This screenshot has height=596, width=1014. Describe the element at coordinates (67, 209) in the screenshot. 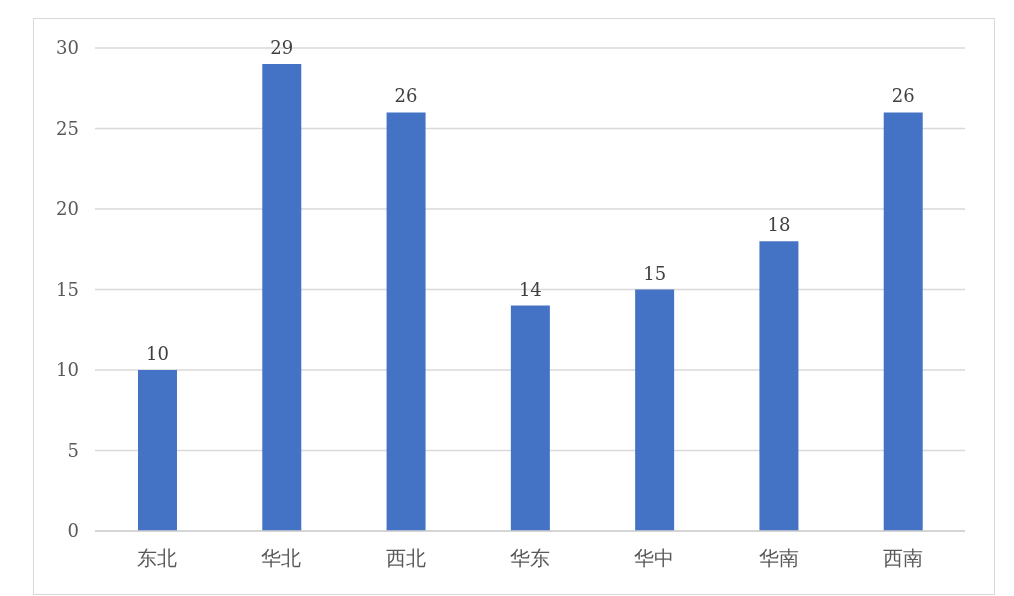

I see `y-tick-label: 20` at that location.